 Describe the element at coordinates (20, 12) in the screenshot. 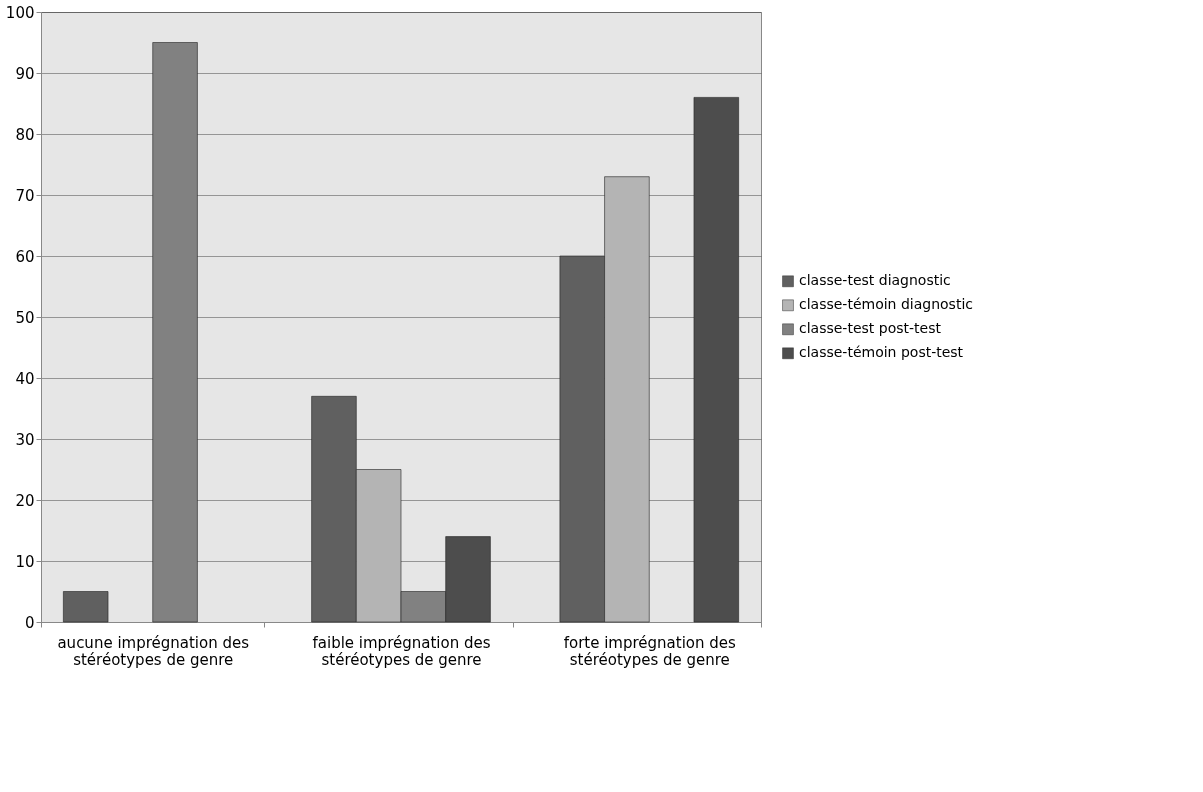

I see `y-tick-label: 100` at that location.